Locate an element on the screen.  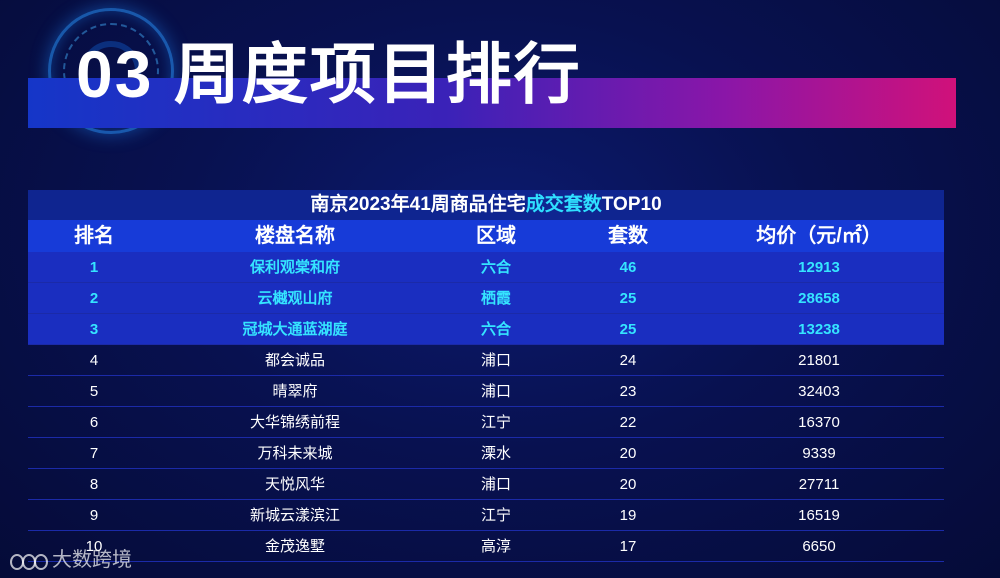
table-header-row: 排名 楼盘名称 区域 套数 均价（元/㎡） is located at coordinates (486, 236).